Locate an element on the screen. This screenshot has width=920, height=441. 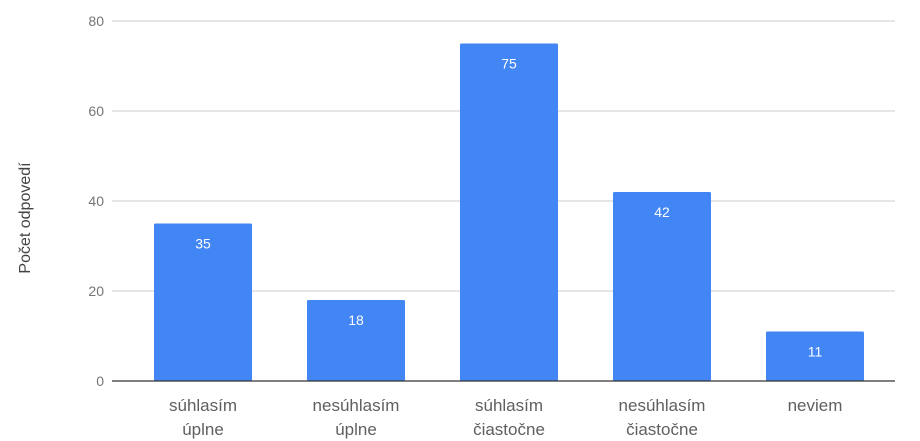
y-tick-label: 0 is located at coordinates (100, 381).